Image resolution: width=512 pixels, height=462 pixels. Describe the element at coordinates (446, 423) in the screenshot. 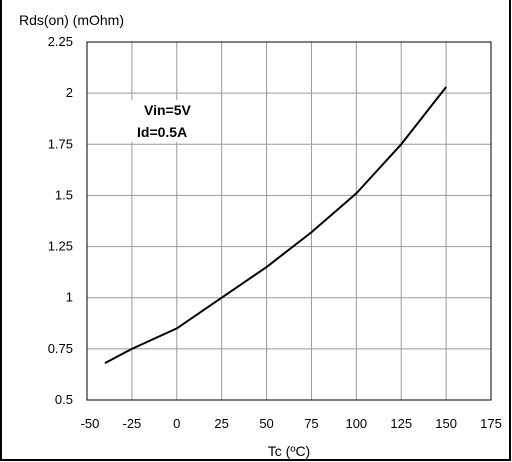

I see `x-tick-label: 150` at that location.